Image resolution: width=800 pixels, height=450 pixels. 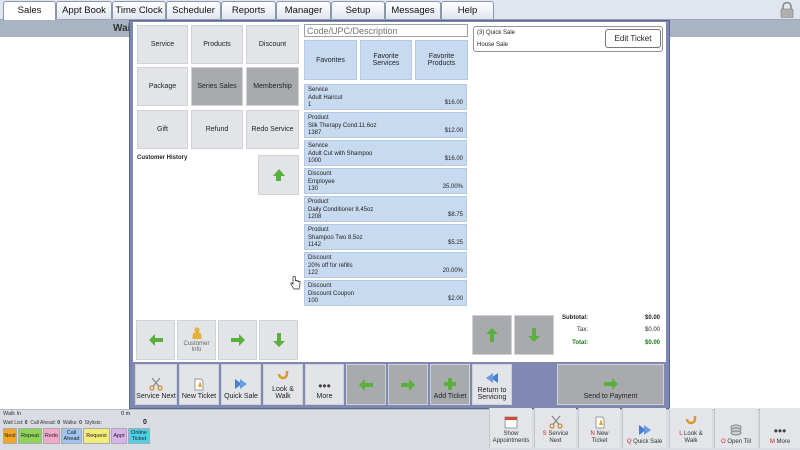 What do you see at coordinates (385, 265) in the screenshot?
I see `list-item: Discount 20% off for refills 122 20.00%` at bounding box center [385, 265].